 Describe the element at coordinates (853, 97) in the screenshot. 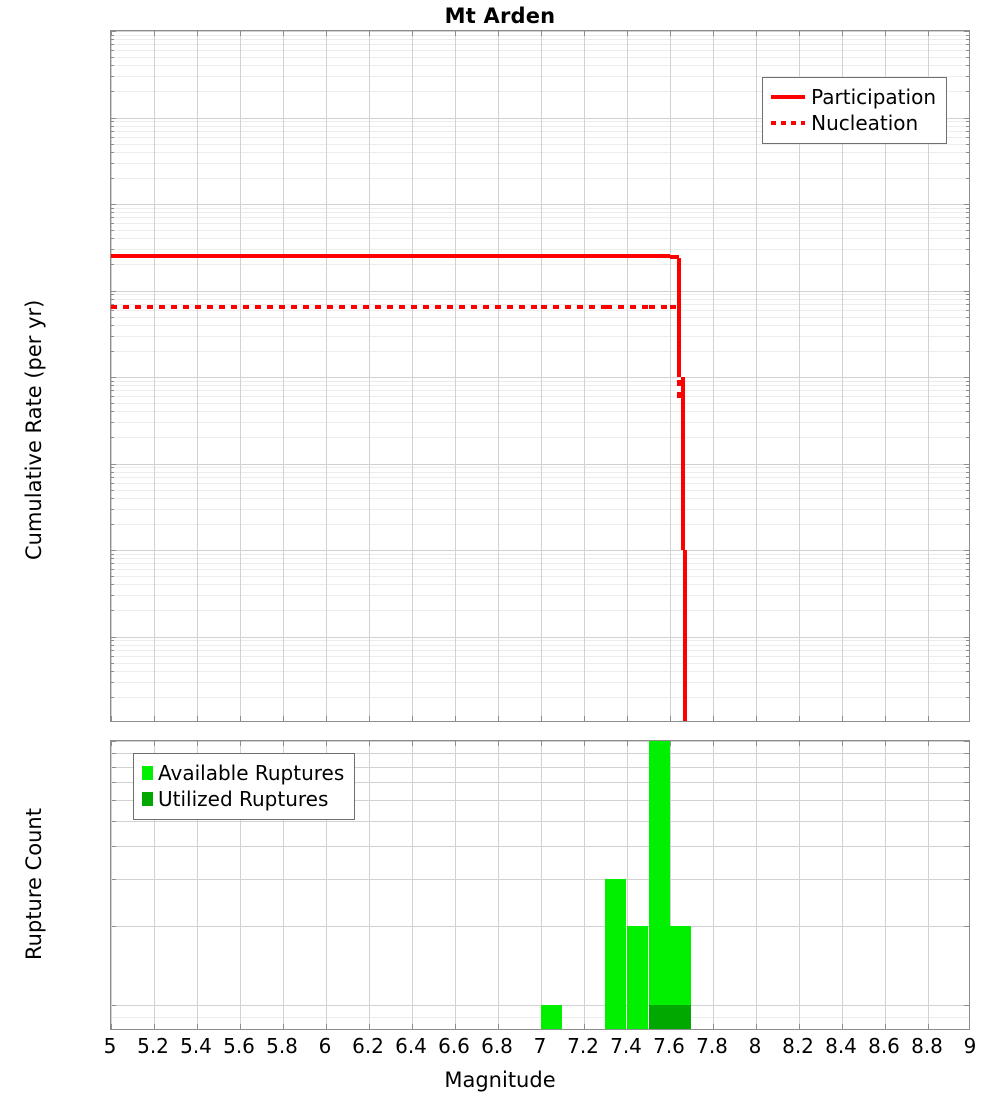

I see `legend-item: Participation` at that location.